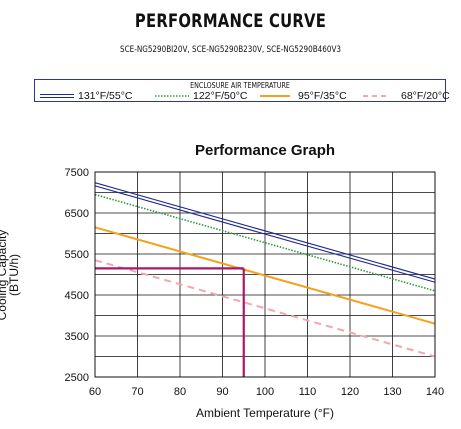 Image resolution: width=461 pixels, height=429 pixels. Describe the element at coordinates (180, 392) in the screenshot. I see `x-tick-label: 80` at that location.